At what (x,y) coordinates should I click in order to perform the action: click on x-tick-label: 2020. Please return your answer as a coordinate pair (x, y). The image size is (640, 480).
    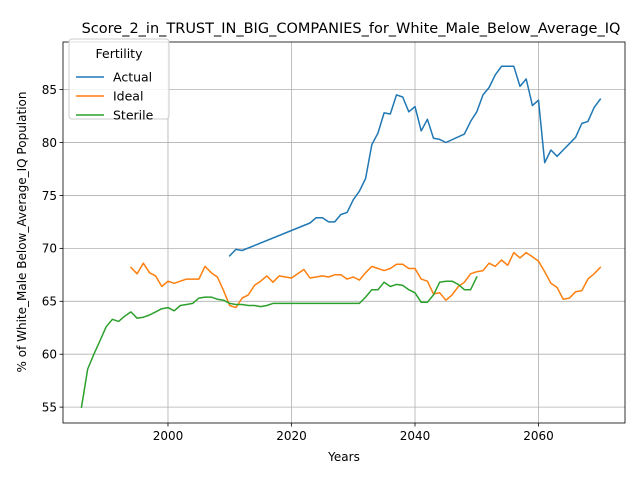
    Looking at the image, I should click on (291, 436).